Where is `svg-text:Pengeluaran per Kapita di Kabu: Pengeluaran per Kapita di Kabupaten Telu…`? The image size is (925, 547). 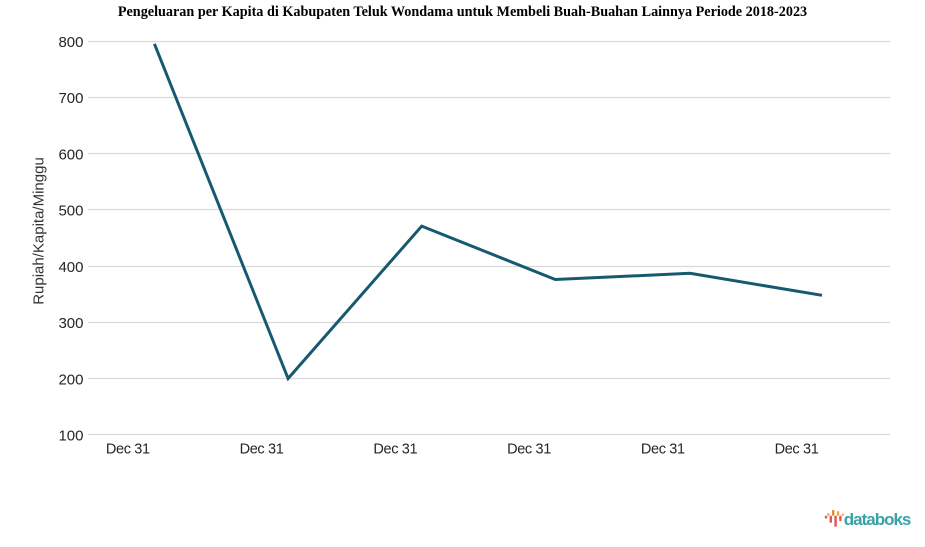 svg-text:Pengeluaran per Kapita di Kabu: Pengeluaran per Kapita di Kabupaten Telu… is located at coordinates (462, 12).